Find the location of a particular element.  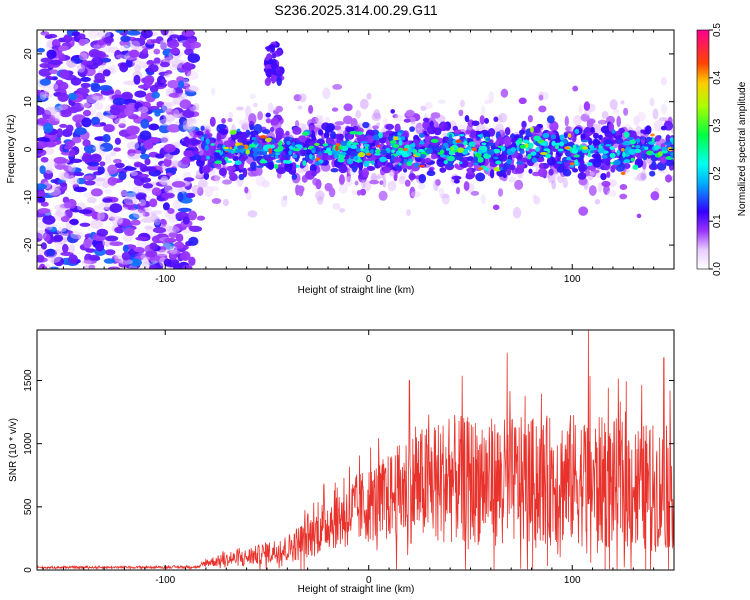

colorbar-tick-label: 0.4 is located at coordinates (717, 77).